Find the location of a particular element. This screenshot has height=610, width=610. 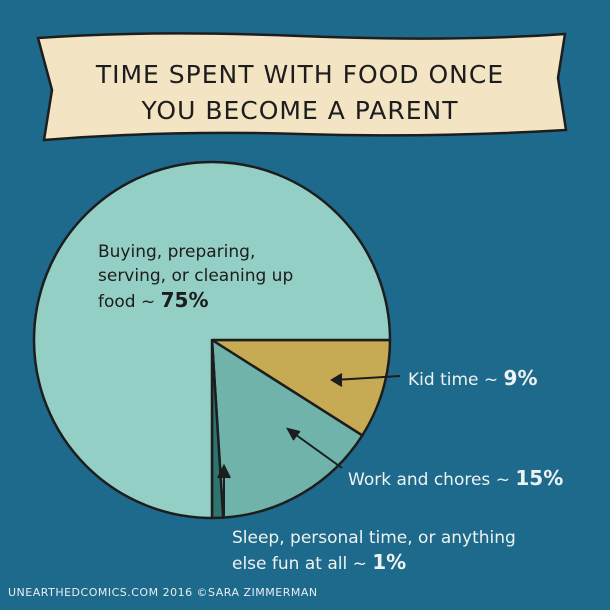

slice-value-kid-time: 9% is located at coordinates (520, 378).